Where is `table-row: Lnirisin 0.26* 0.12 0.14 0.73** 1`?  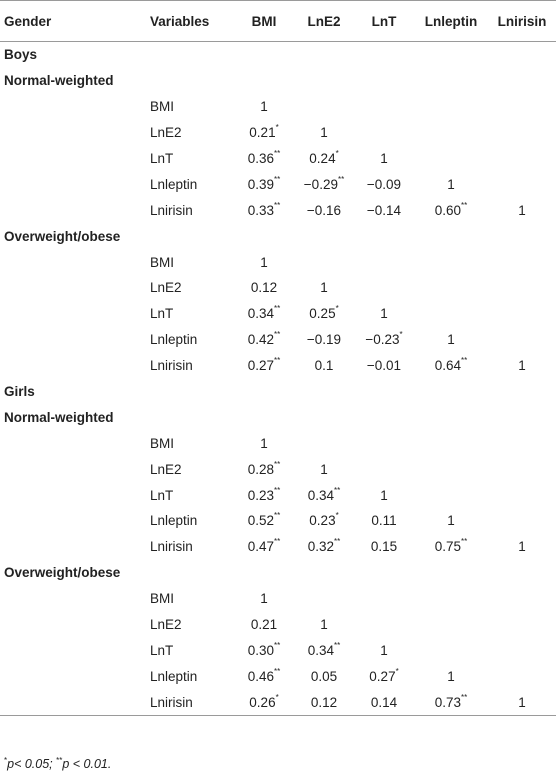 table-row: Lnirisin 0.26* 0.12 0.14 0.73** 1 is located at coordinates (278, 703).